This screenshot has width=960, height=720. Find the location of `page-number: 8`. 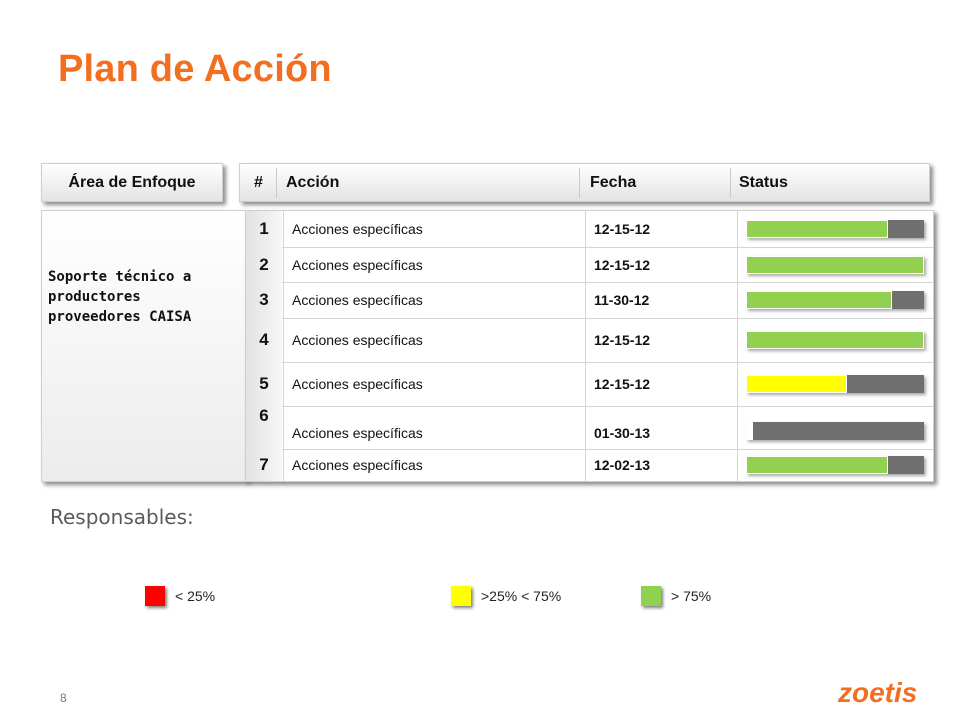

page-number: 8 is located at coordinates (63, 698).